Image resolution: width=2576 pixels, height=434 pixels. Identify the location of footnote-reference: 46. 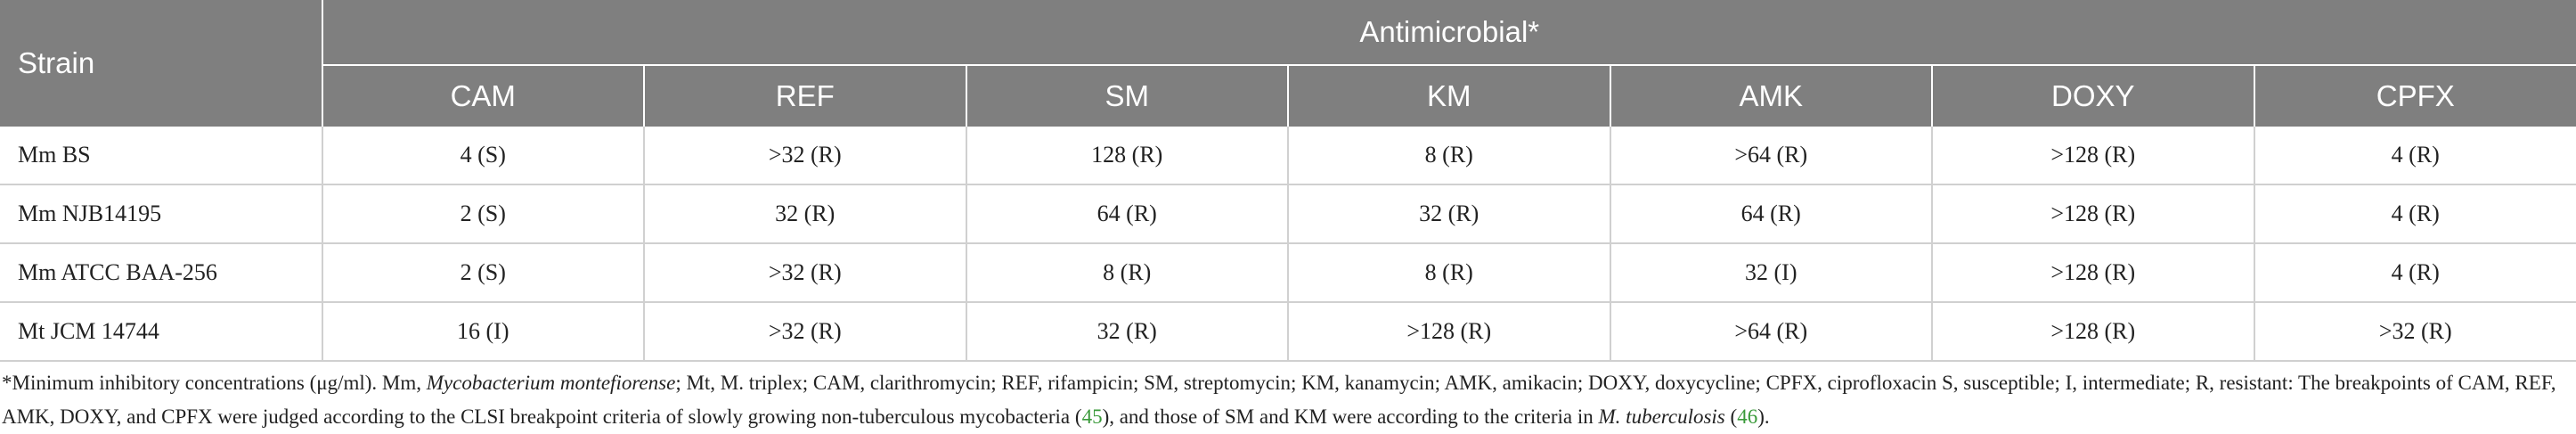
(1747, 416).